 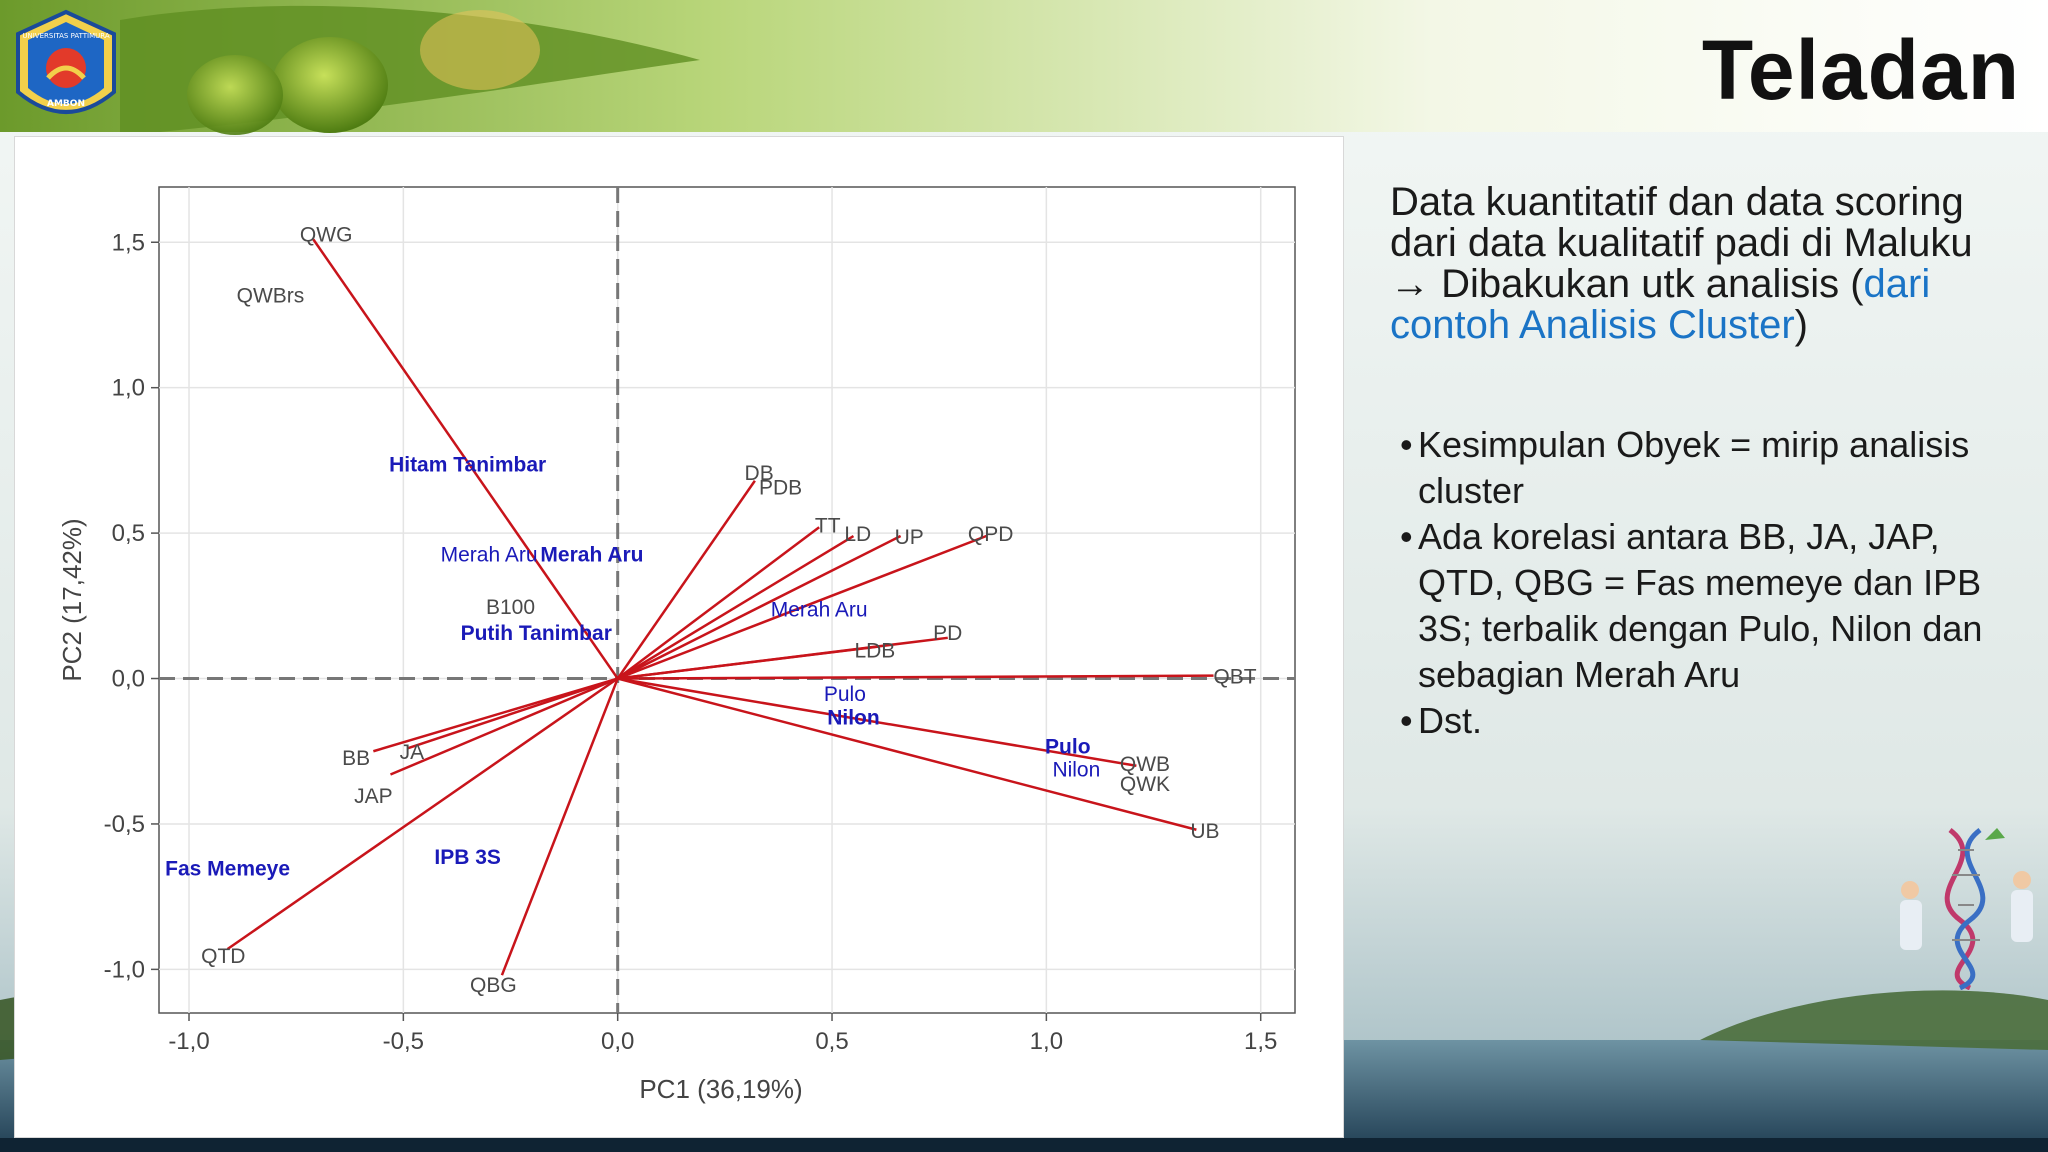 I want to click on variable-label: UB, so click(x=1204, y=831).